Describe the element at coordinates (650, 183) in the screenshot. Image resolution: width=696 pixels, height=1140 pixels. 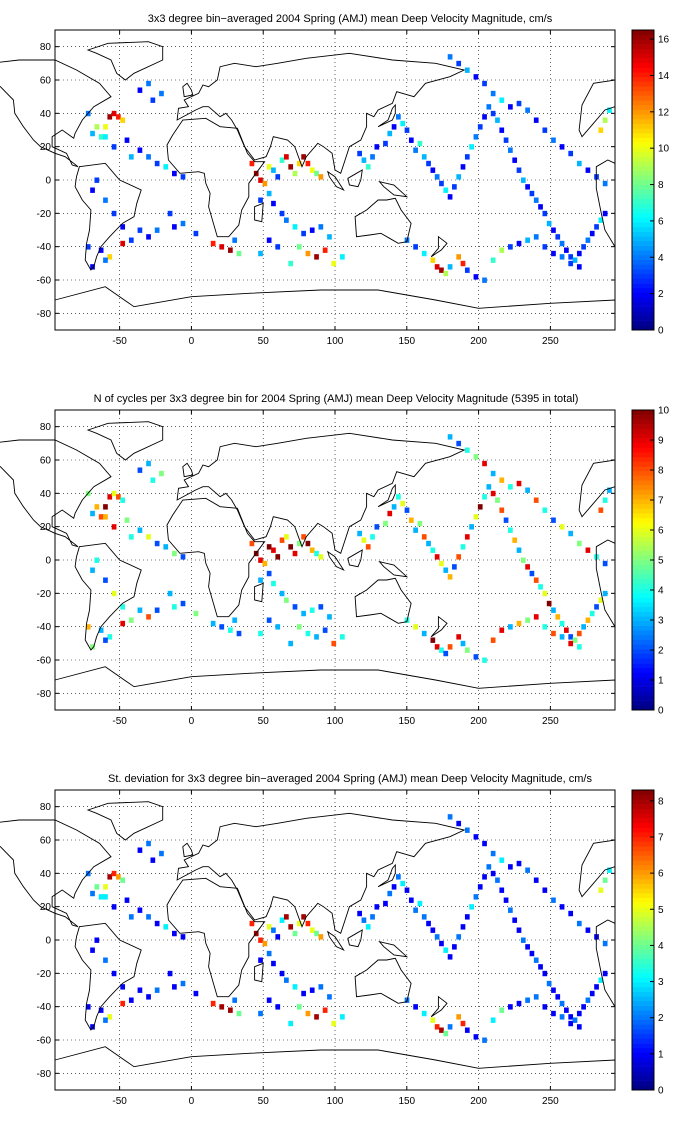
I see `colorbar: 0 2 4 6 8 10 12 14 16` at that location.